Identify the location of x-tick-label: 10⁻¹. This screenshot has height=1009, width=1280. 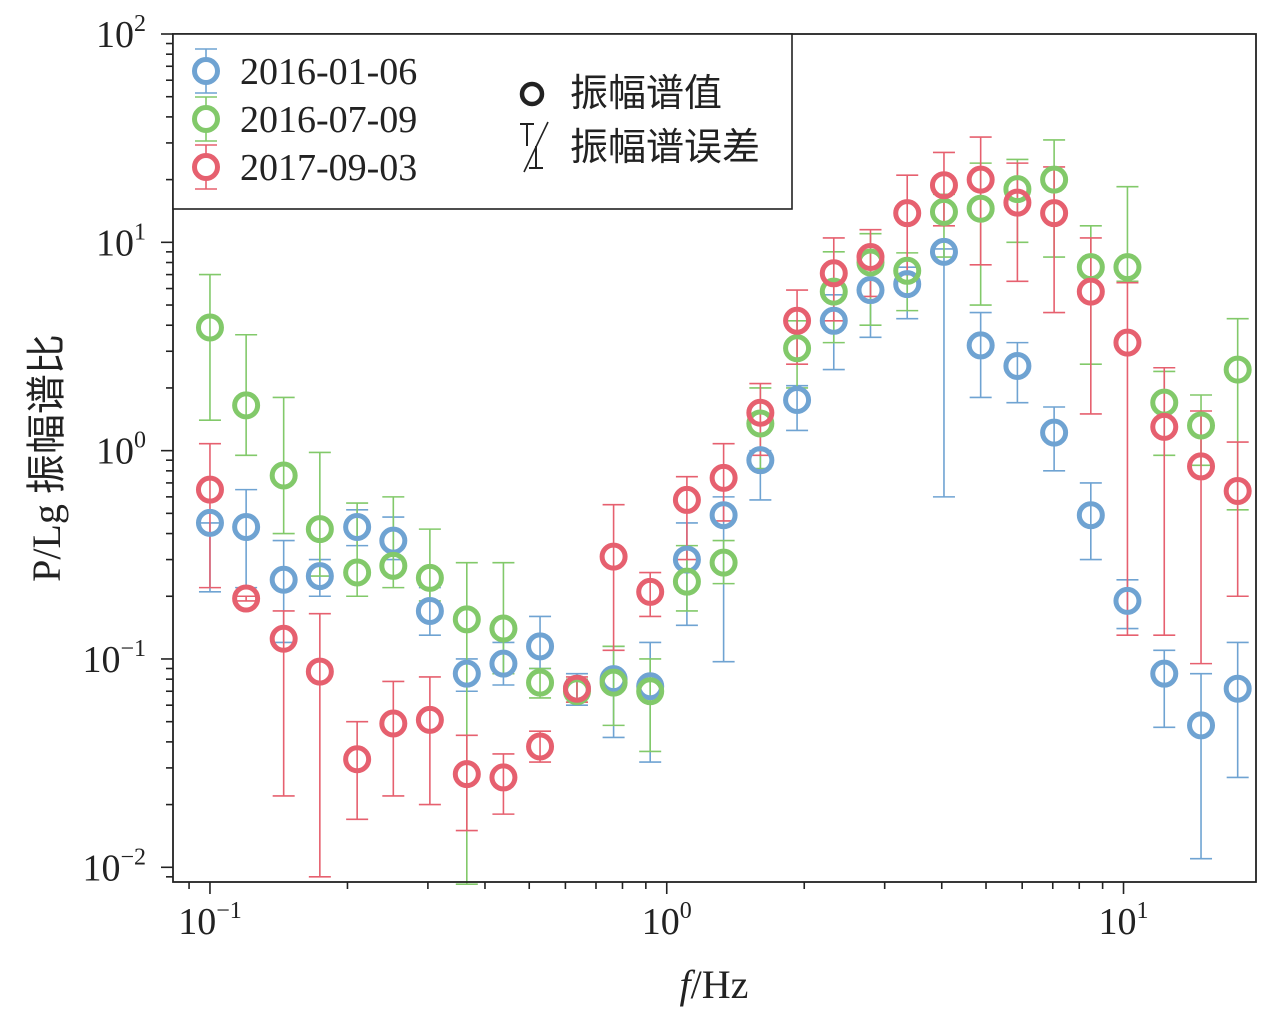
(210, 920).